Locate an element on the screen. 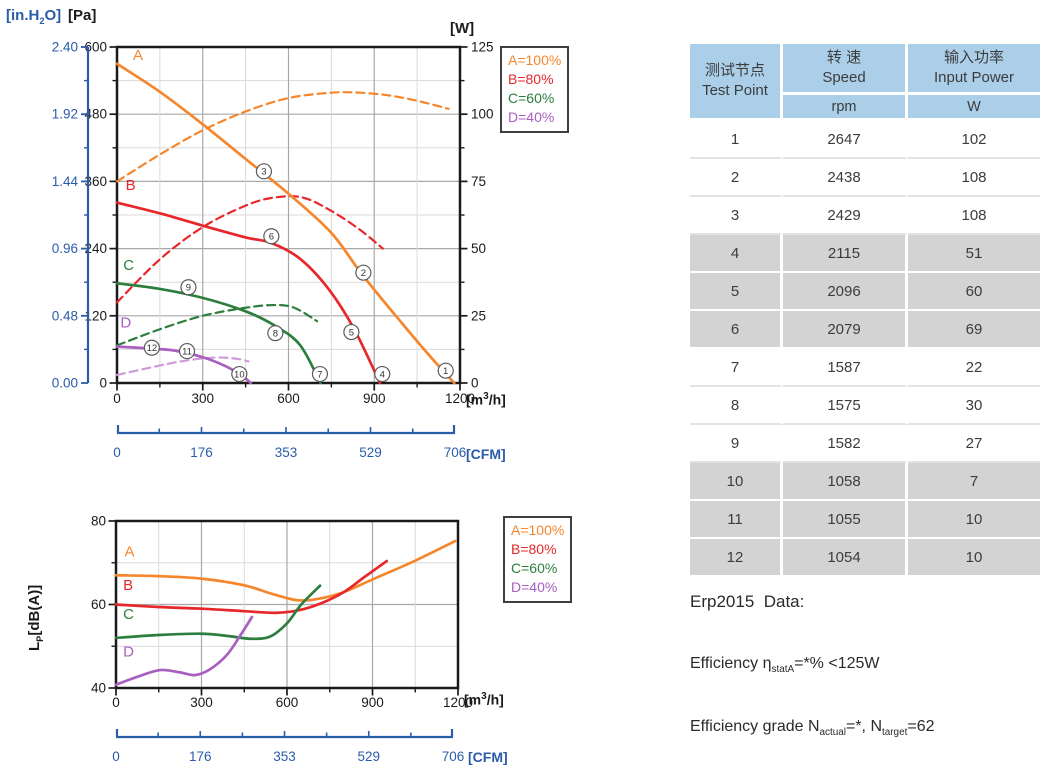  table-row: 4 2115 51 is located at coordinates (865, 254).